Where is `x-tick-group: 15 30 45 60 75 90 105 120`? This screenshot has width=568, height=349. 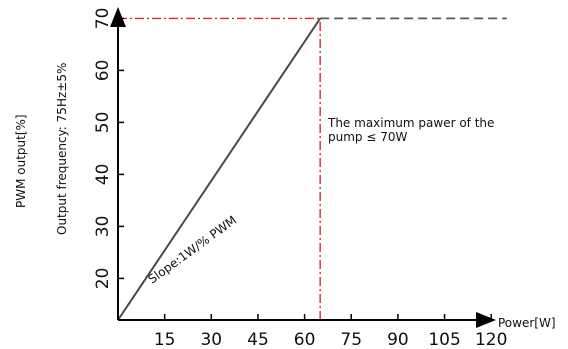
x-tick-group: 15 30 45 60 75 90 105 120 is located at coordinates (330, 331).